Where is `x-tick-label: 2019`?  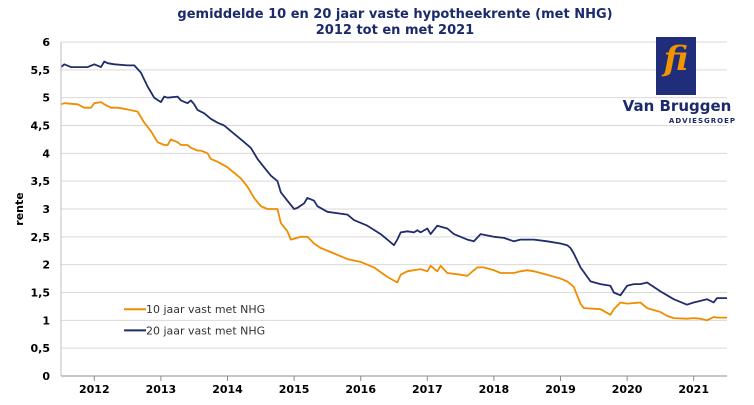
x-tick-label: 2019 is located at coordinates (560, 389).